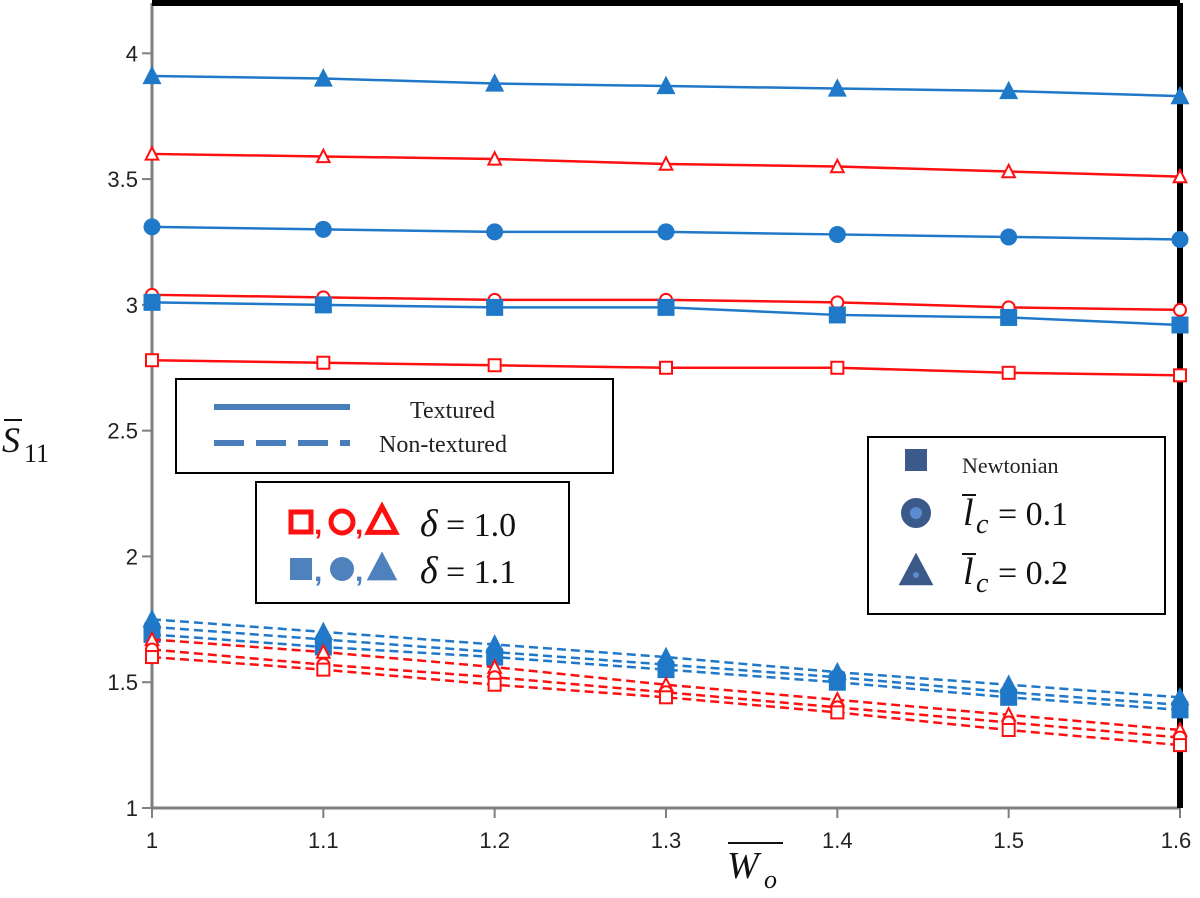  Describe the element at coordinates (152, 840) in the screenshot. I see `x-tick-label: 1` at that location.